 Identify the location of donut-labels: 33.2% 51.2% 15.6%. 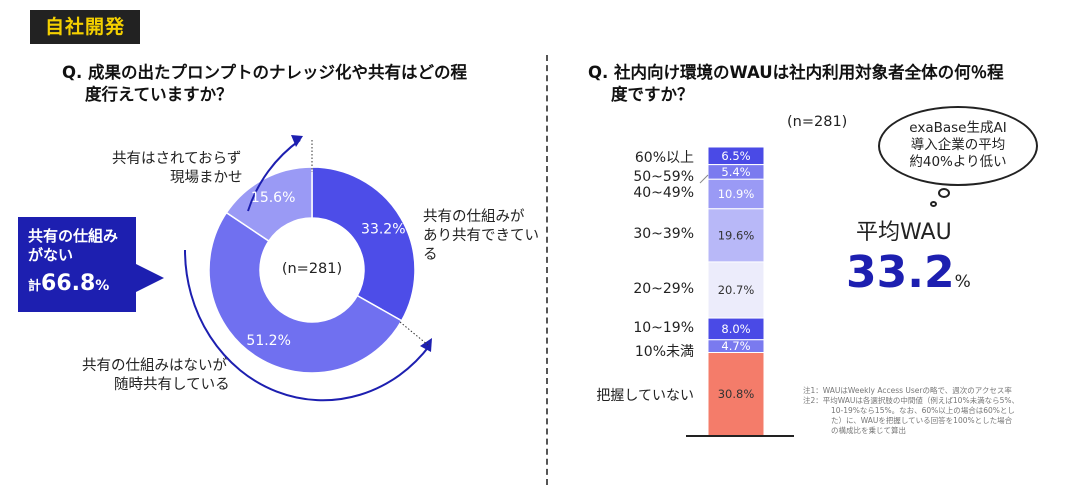
(325, 269).